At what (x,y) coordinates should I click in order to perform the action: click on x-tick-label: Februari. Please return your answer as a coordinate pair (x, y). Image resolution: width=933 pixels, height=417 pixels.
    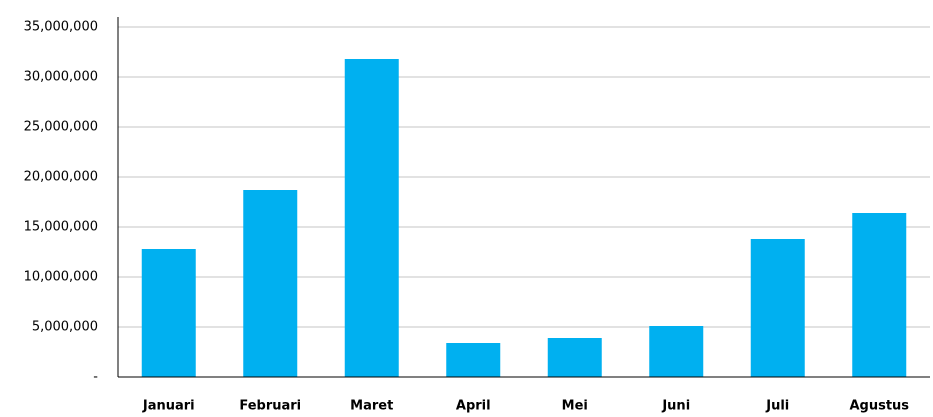
    Looking at the image, I should click on (270, 406).